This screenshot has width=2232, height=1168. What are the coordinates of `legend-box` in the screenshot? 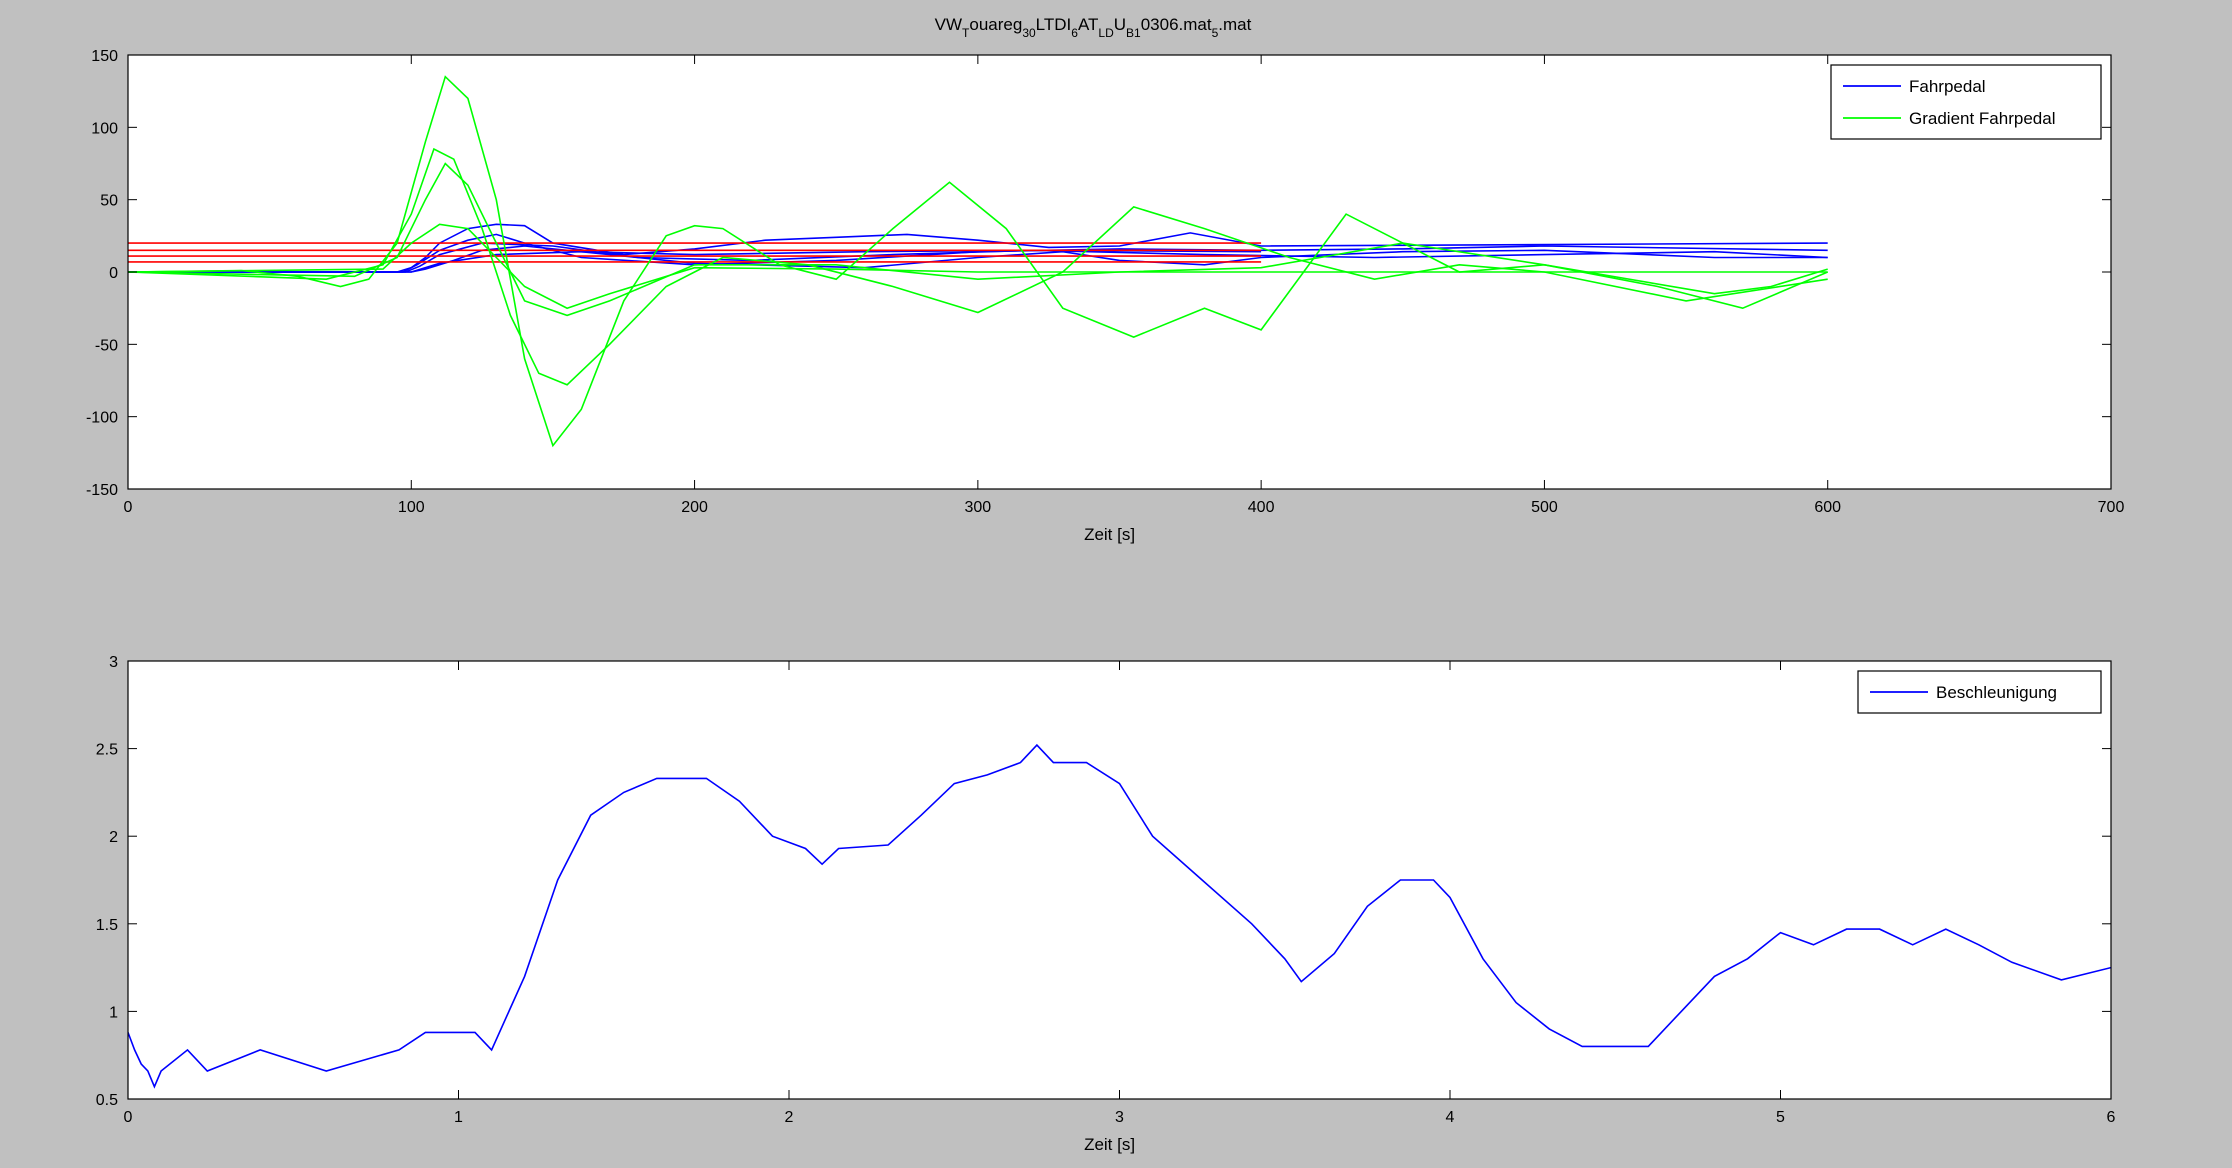 It's located at (1966, 102).